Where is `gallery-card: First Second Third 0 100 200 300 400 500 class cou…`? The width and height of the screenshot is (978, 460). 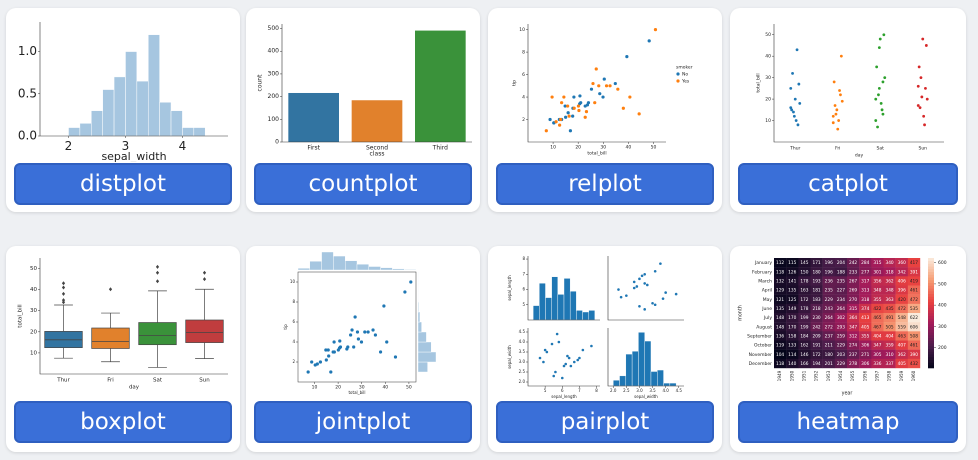
gallery-card: First Second Third 0 100 200 300 400 500 class cou… is located at coordinates (363, 110).